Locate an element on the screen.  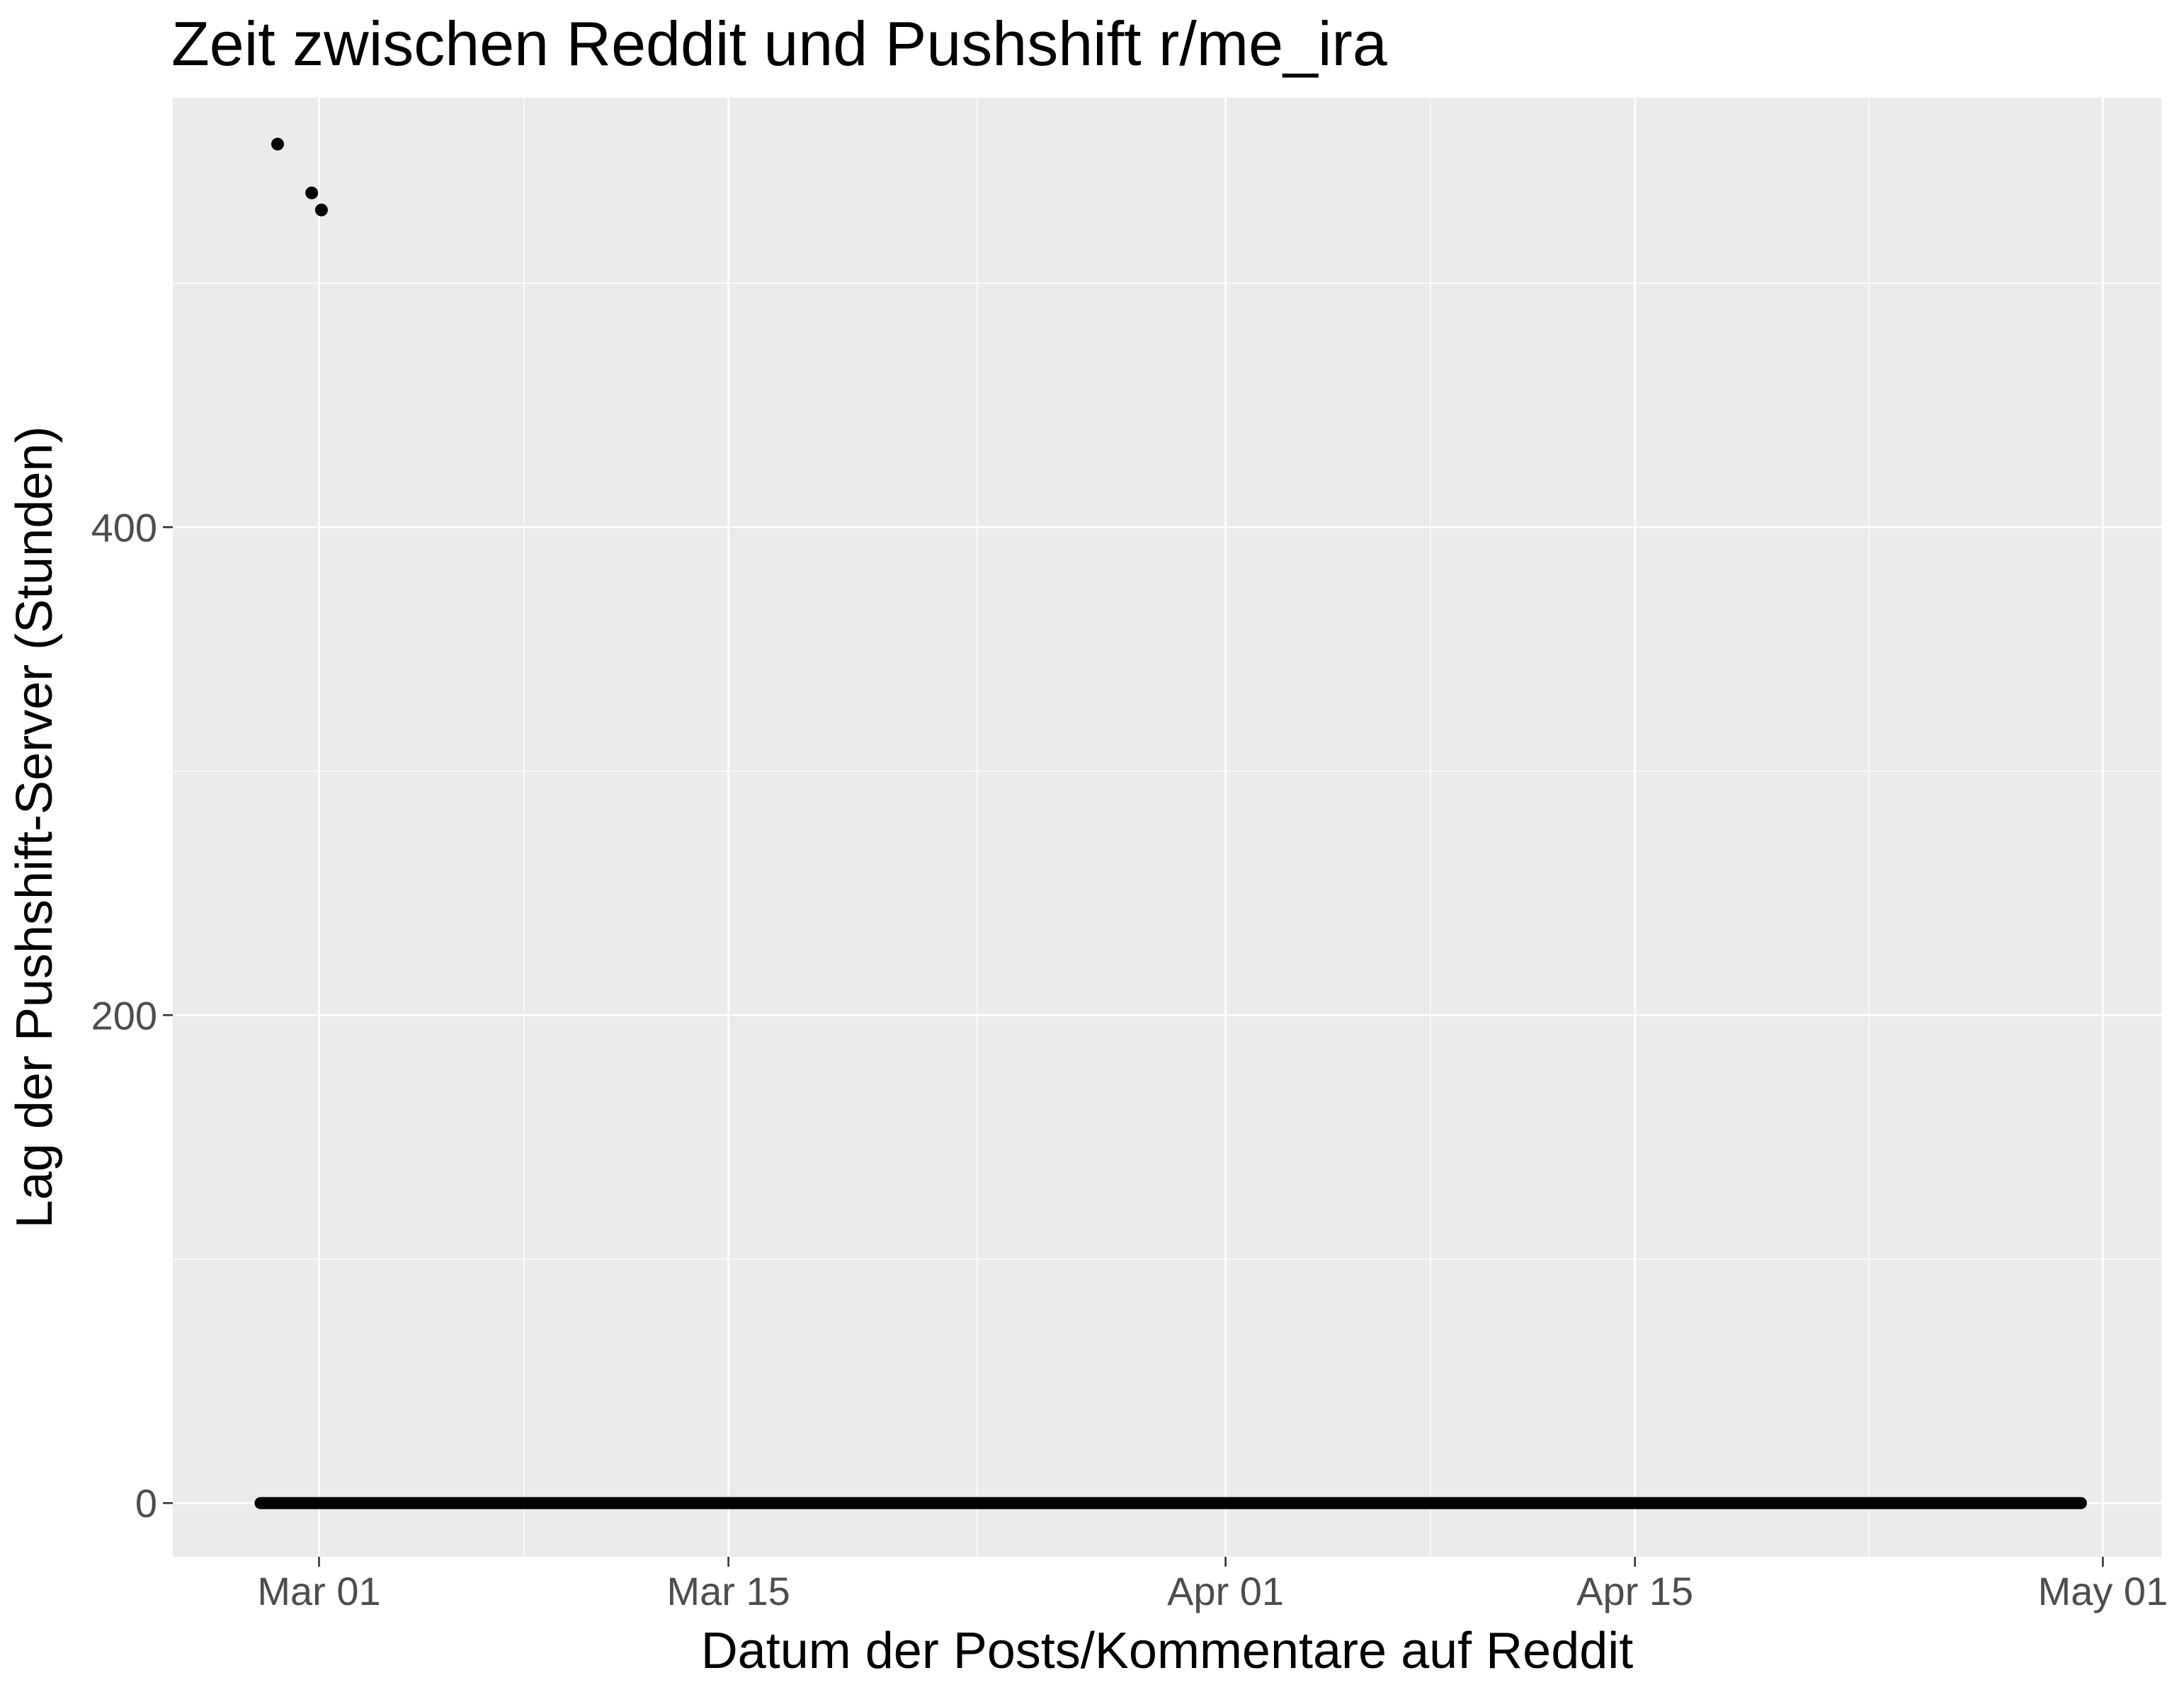
y-tick-label: 0 is located at coordinates (146, 1503).